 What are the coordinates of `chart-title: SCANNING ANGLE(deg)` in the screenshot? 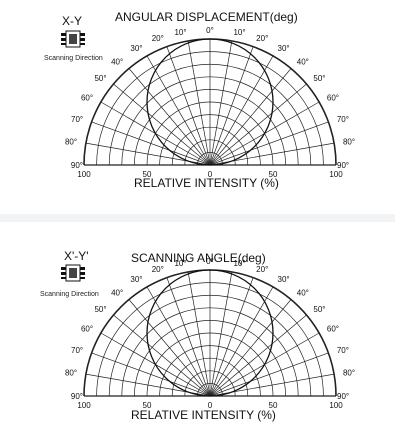 It's located at (198, 258).